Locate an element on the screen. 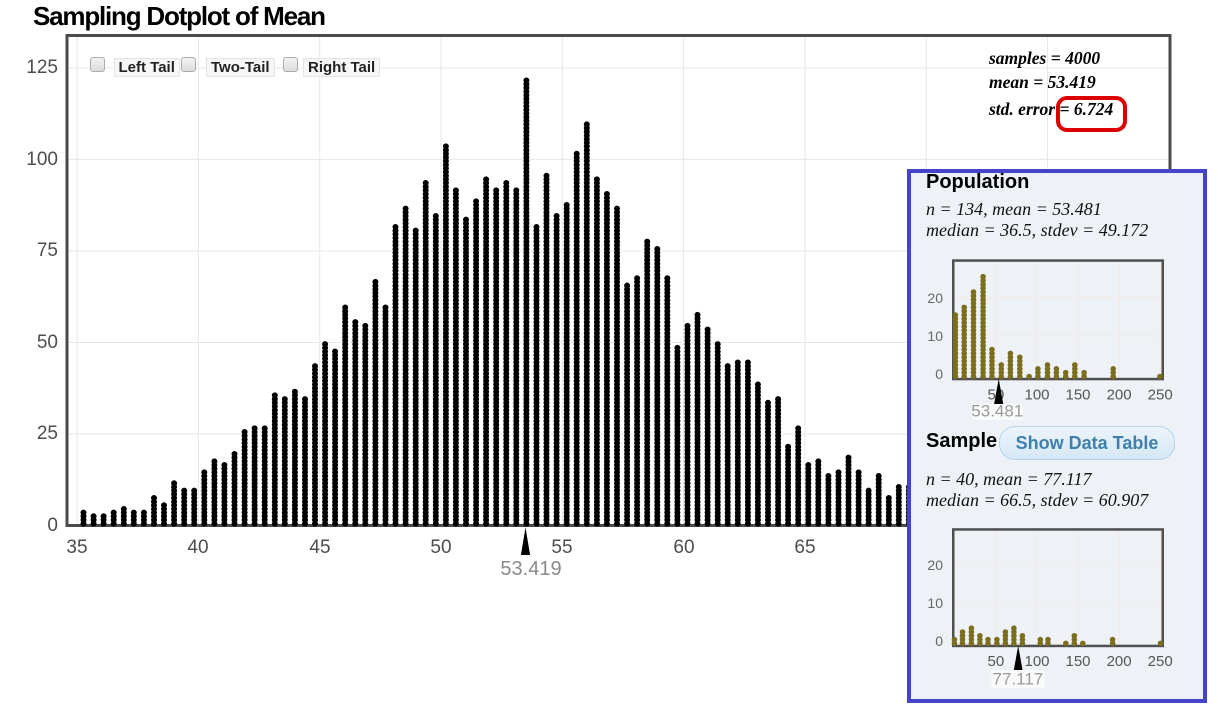  svg-text: 50 is located at coordinates (996, 661).